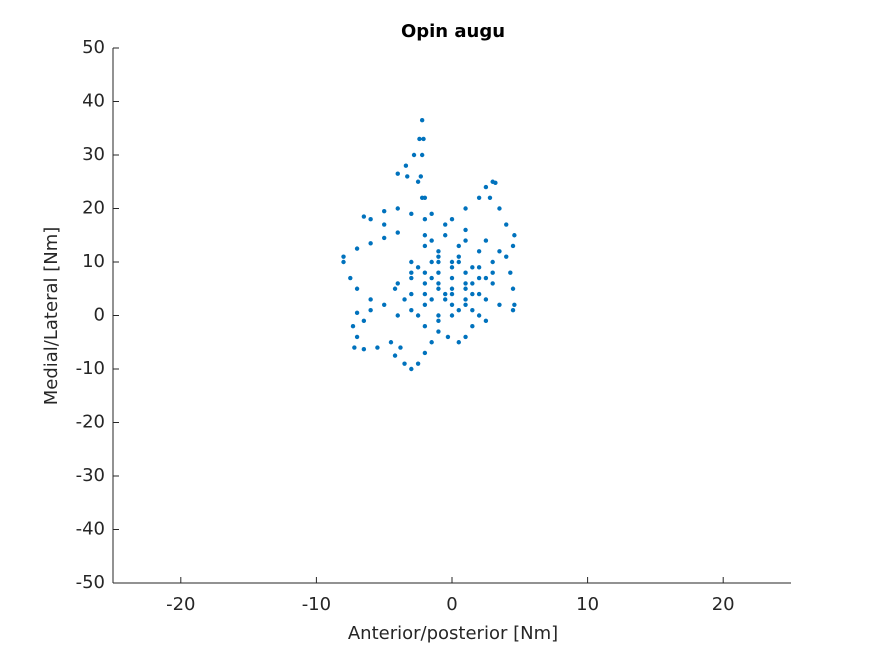  Describe the element at coordinates (587, 604) in the screenshot. I see `x-tick-label: 10` at that location.